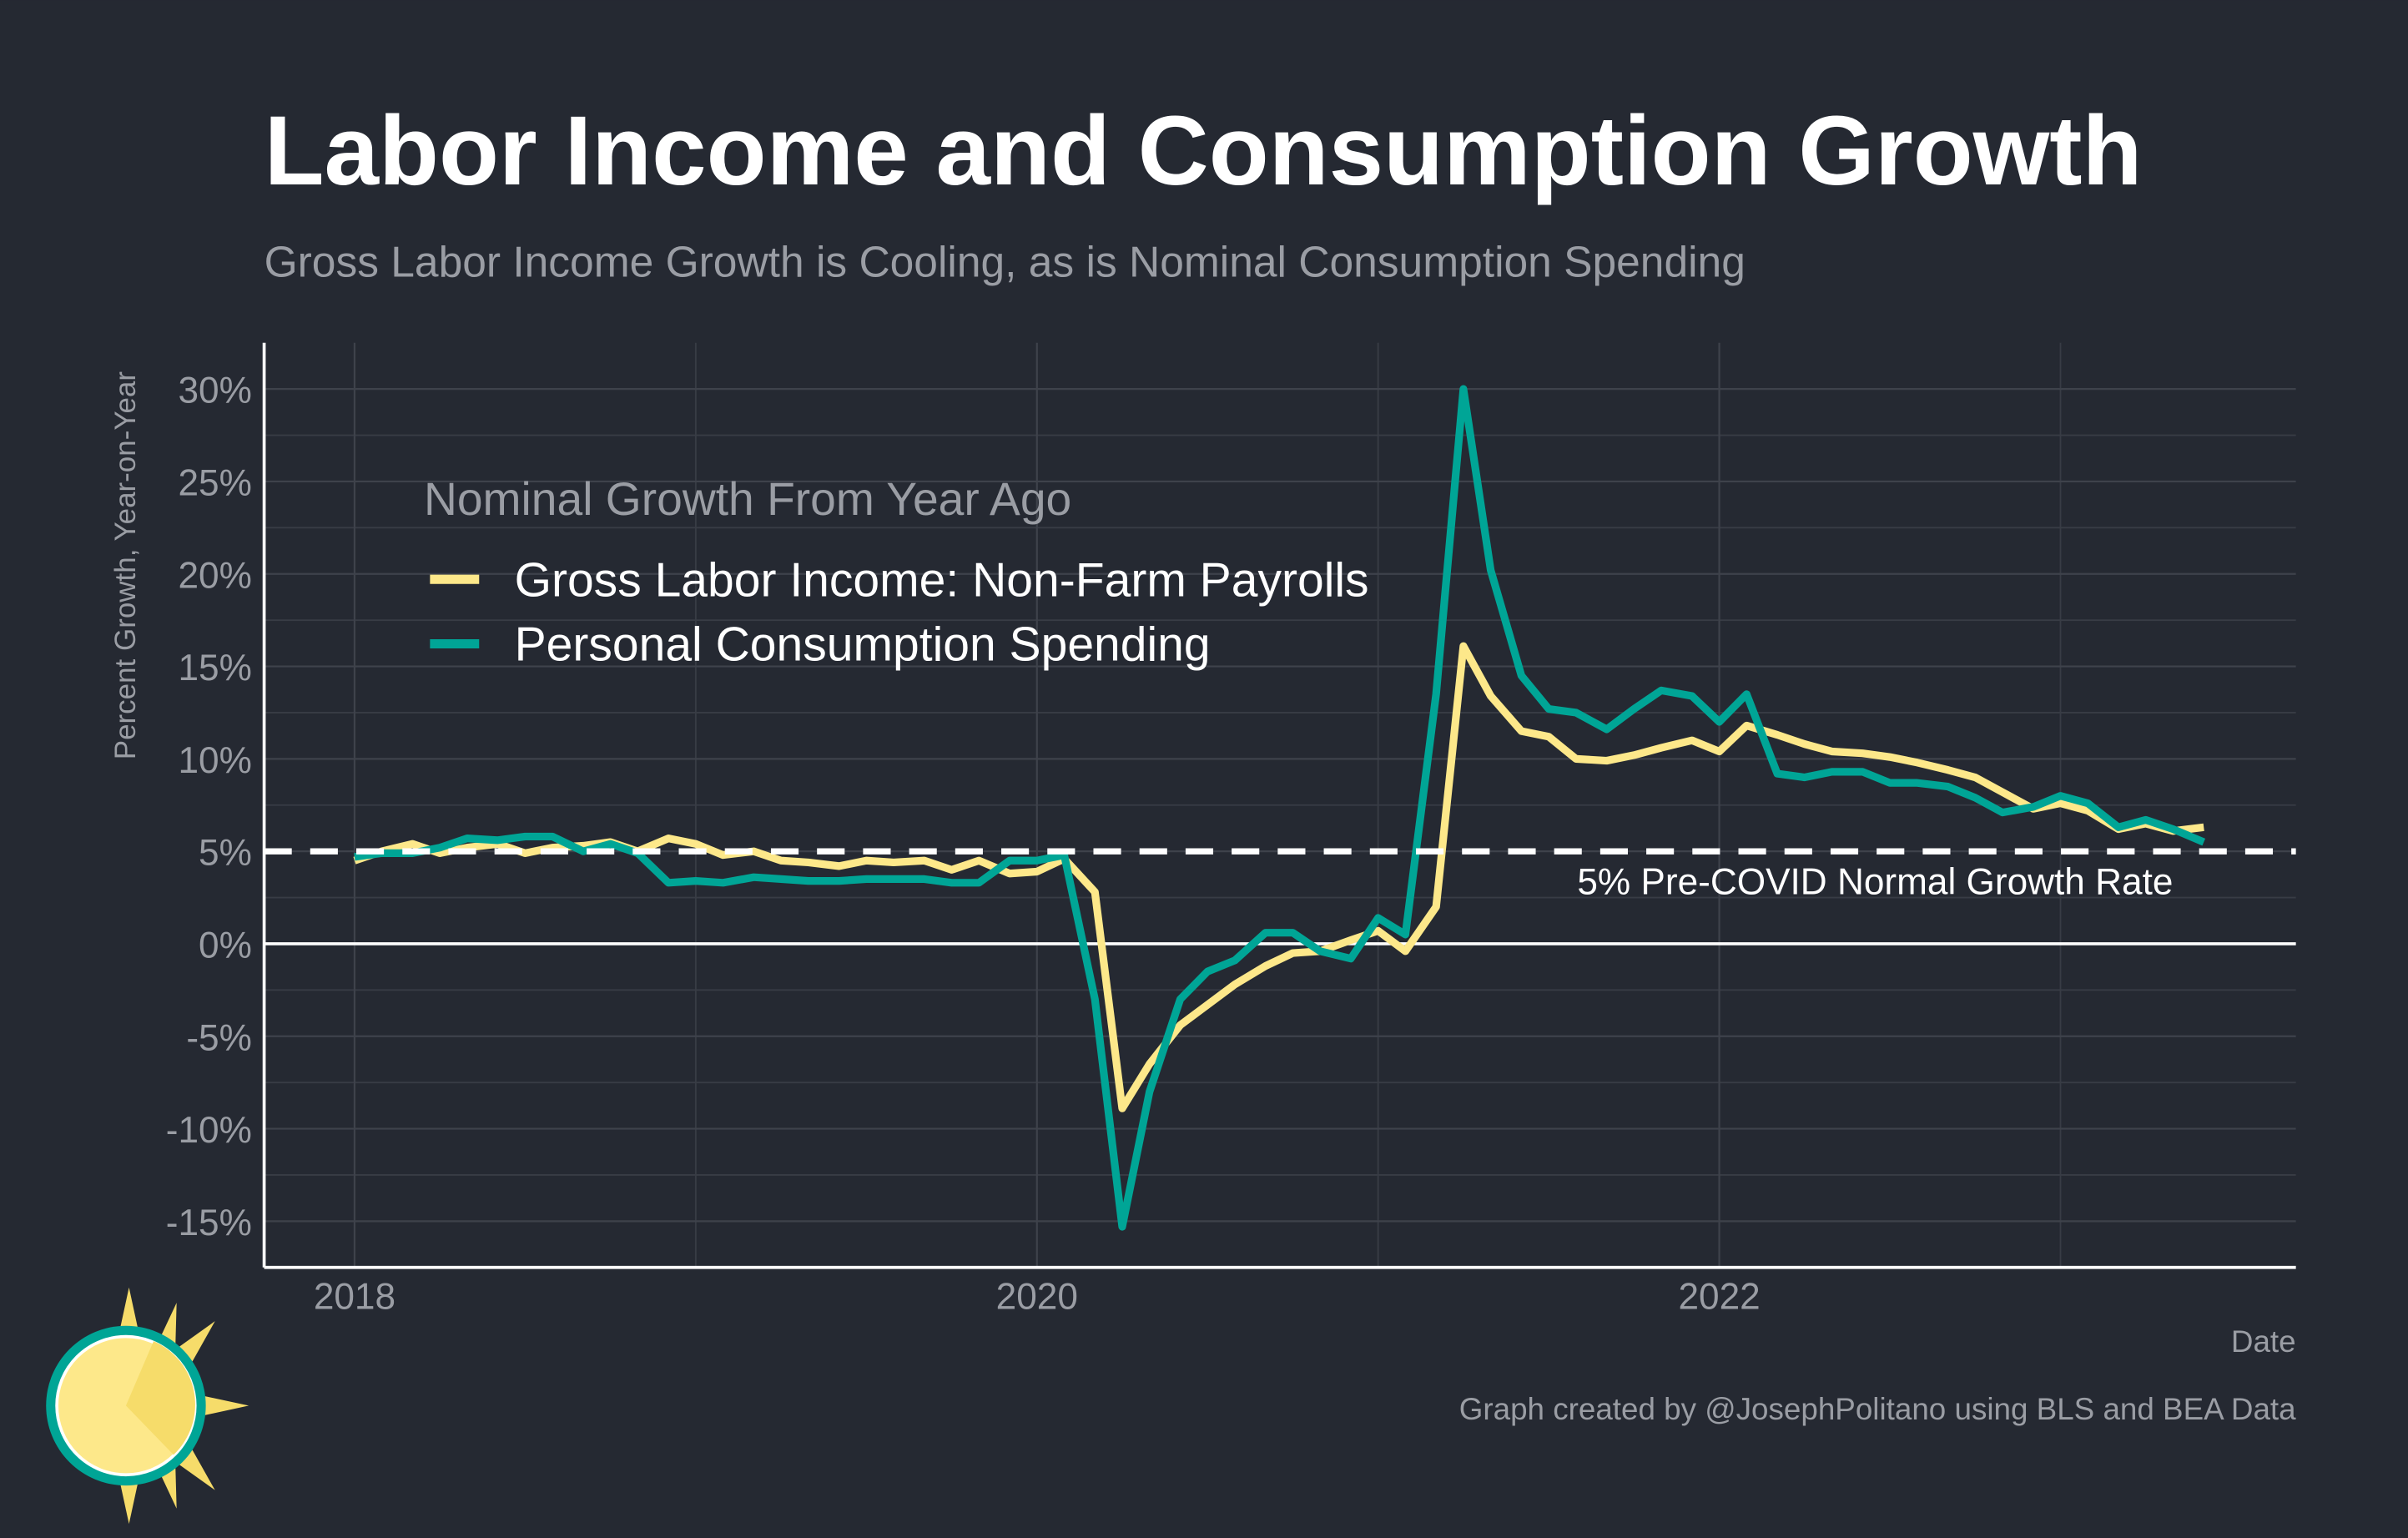 Image resolution: width=2408 pixels, height=1538 pixels. Describe the element at coordinates (2263, 1341) in the screenshot. I see `x-axis-label: Date` at that location.